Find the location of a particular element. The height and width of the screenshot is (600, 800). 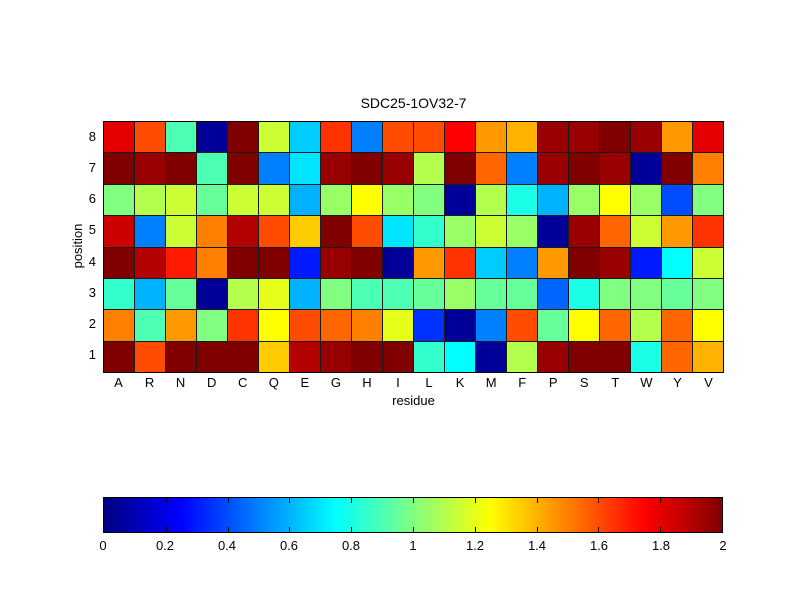

x-tick-label: A is located at coordinates (118, 382).